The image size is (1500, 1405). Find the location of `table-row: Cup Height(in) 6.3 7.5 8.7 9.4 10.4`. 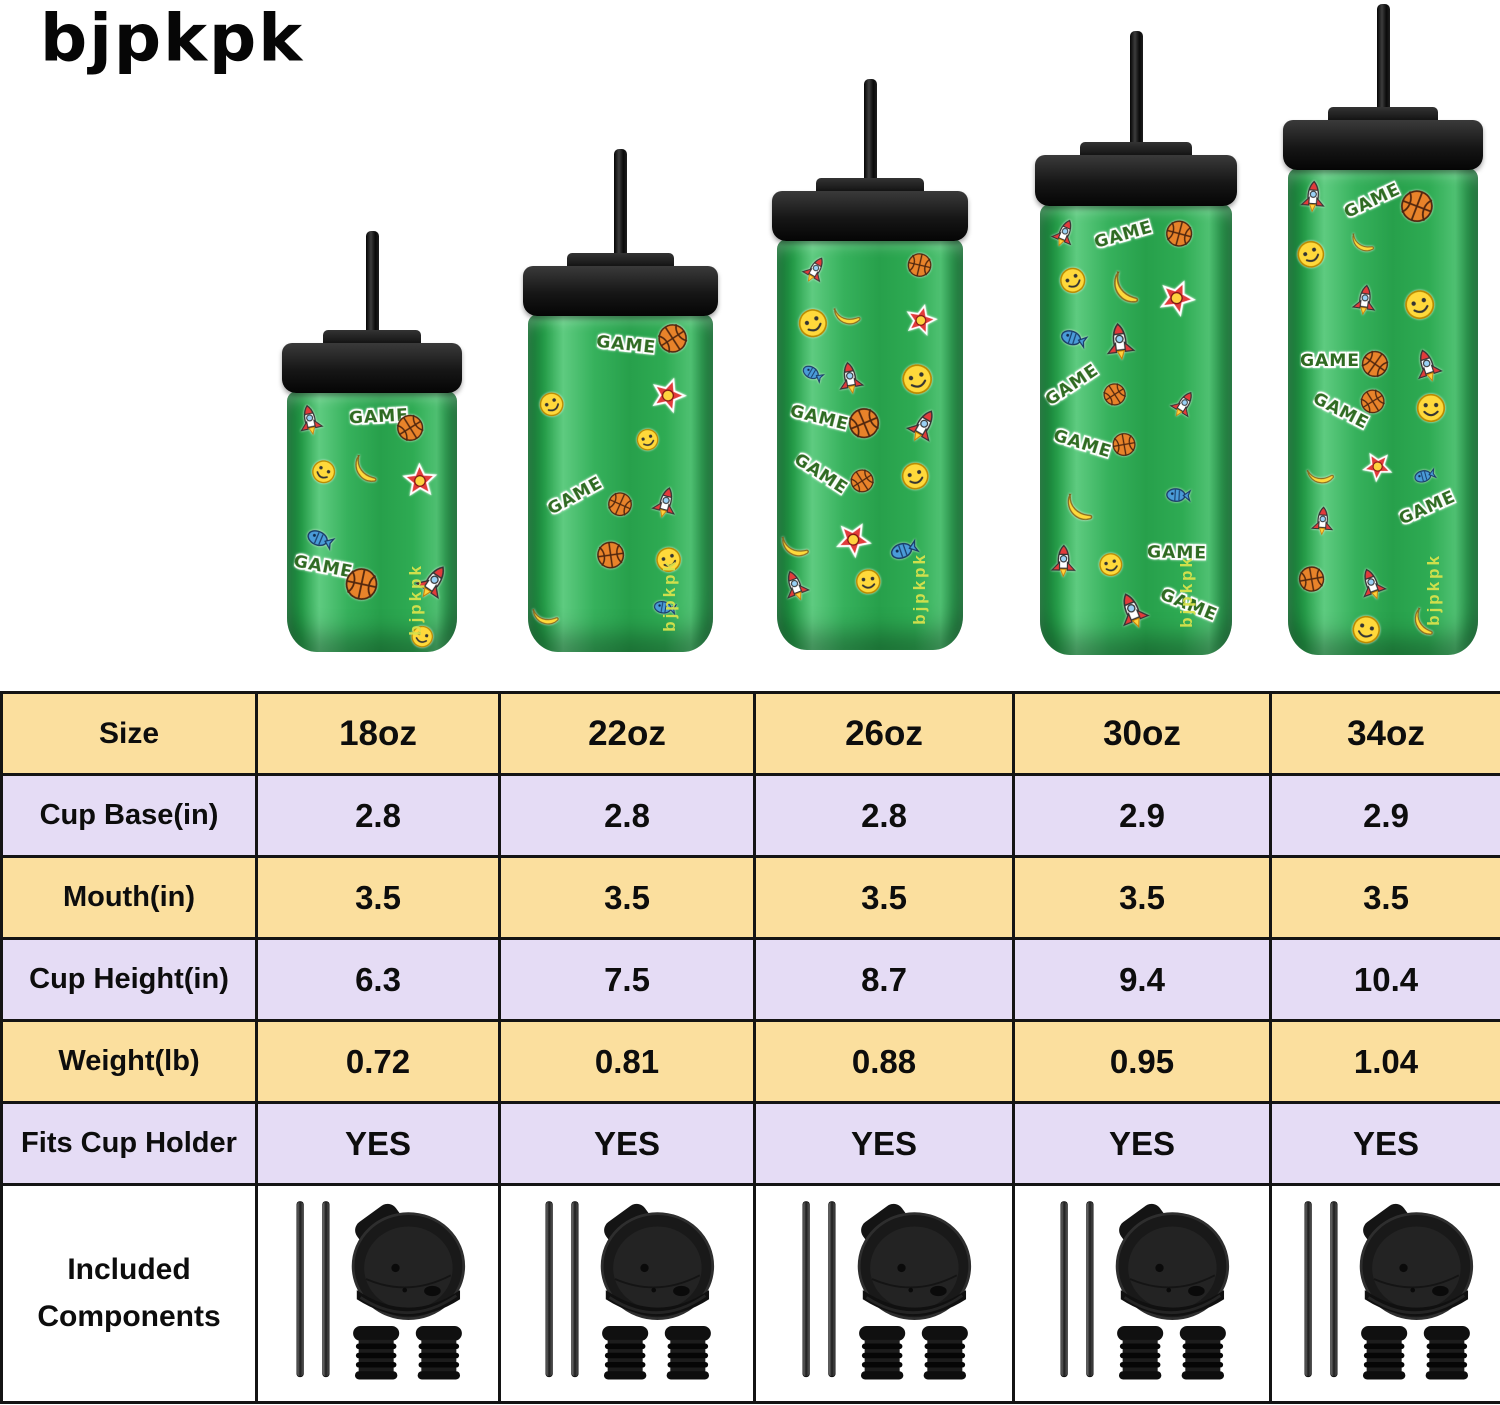

table-row: Cup Height(in) 6.3 7.5 8.7 9.4 10.4 is located at coordinates (750, 979).